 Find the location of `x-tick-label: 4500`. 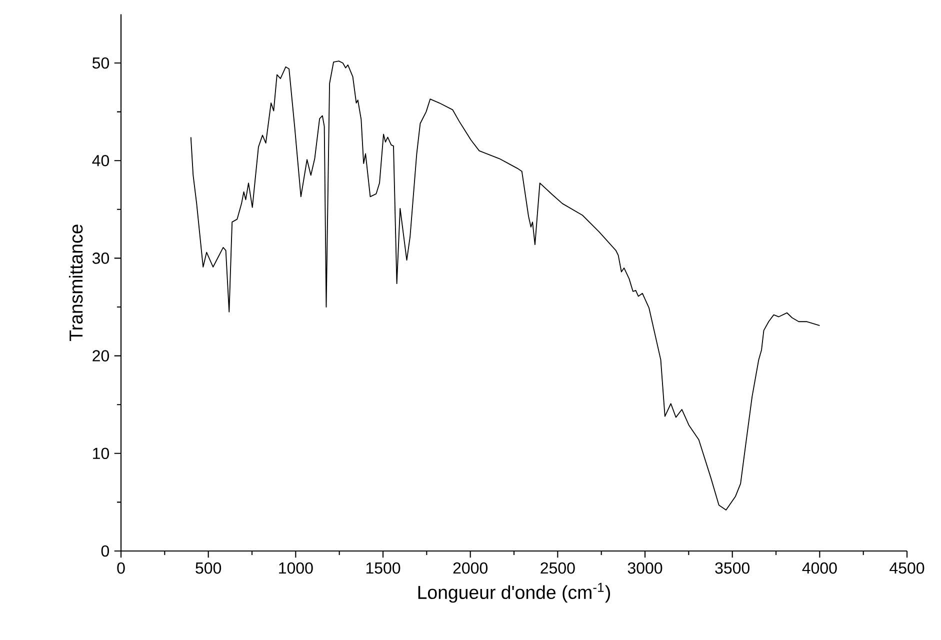

x-tick-label: 4500 is located at coordinates (907, 568).